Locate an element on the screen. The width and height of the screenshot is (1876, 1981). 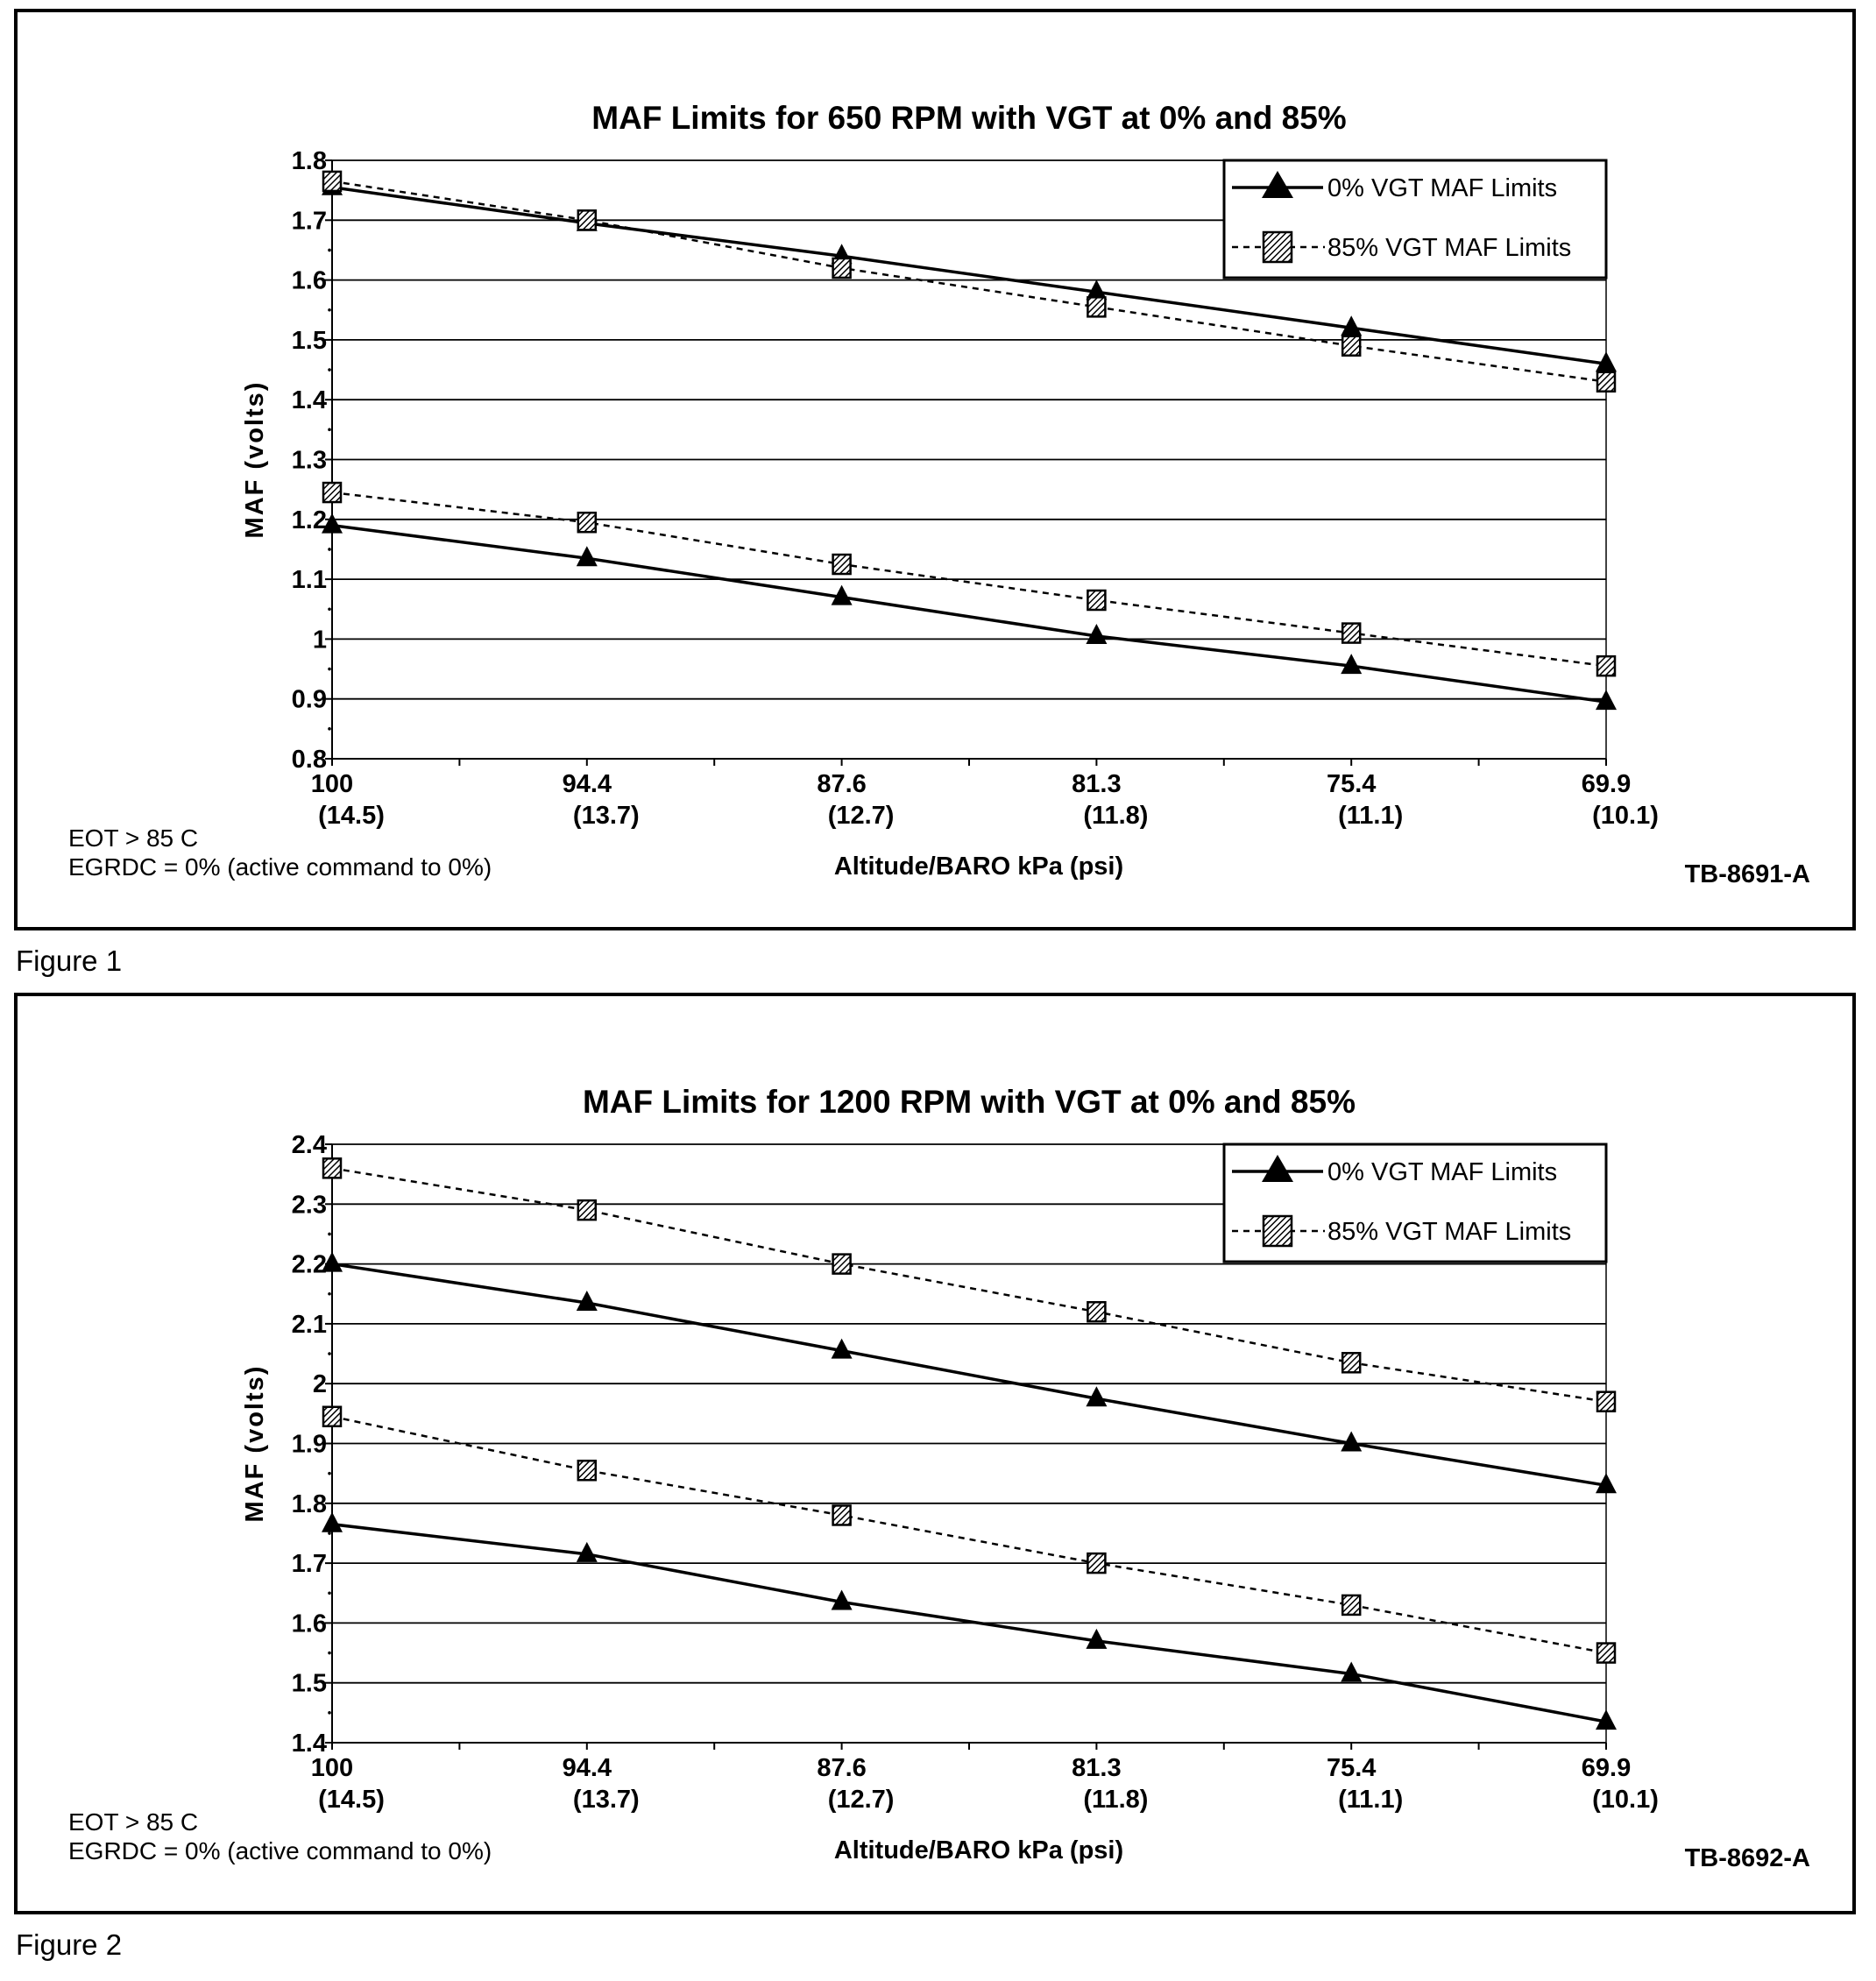
x-tick-label: 94.4 is located at coordinates (587, 784).